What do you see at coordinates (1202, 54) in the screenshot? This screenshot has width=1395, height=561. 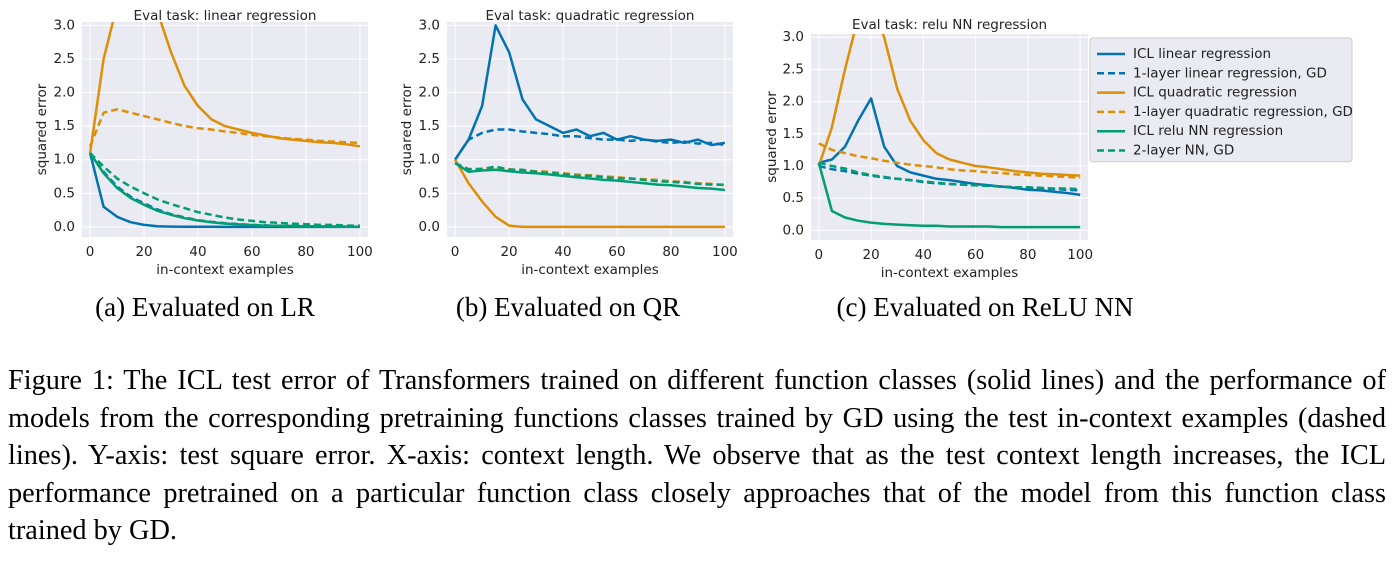 I see `legend-label: ICL linear regression` at bounding box center [1202, 54].